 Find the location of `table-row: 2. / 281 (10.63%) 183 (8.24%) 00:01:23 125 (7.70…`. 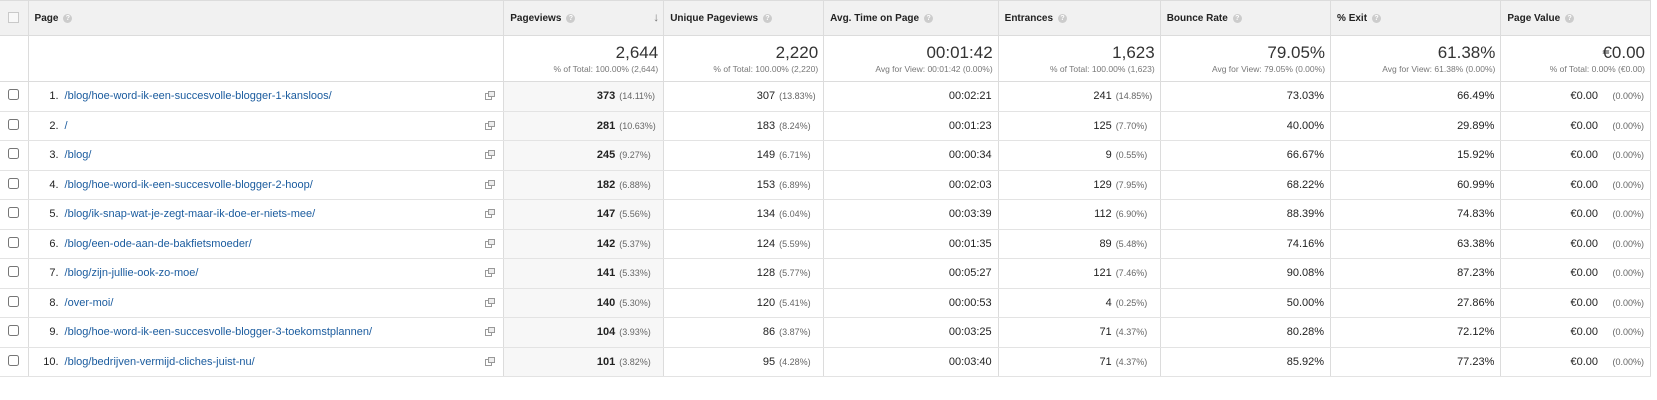

table-row: 2. / 281 (10.63%) 183 (8.24%) 00:01:23 125 (7.70… is located at coordinates (825, 126).